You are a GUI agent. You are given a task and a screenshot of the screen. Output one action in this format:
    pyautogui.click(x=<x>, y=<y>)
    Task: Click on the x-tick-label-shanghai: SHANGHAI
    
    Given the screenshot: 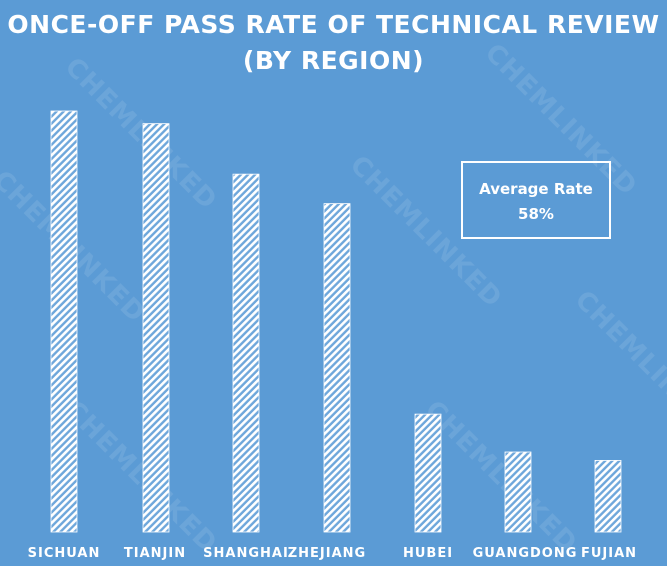 What is the action you would take?
    pyautogui.click(x=246, y=553)
    